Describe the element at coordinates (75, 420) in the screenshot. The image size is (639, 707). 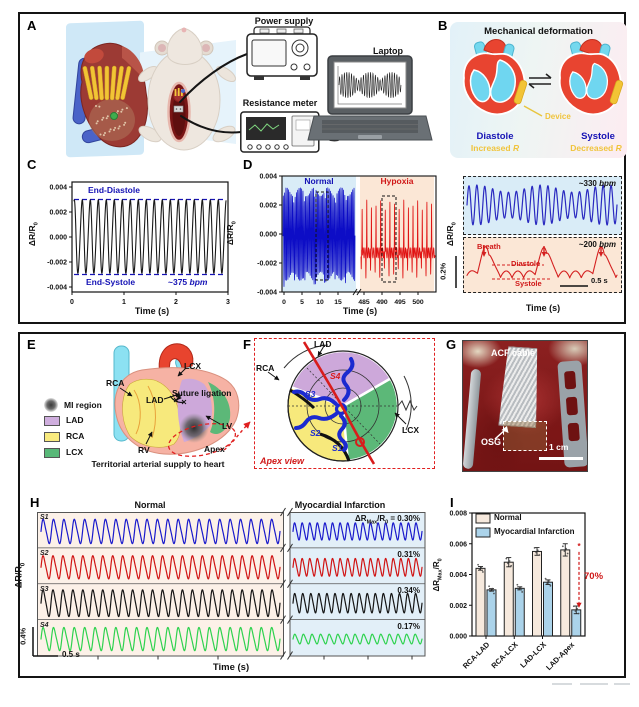
I see `legend-lad: LAD` at that location.